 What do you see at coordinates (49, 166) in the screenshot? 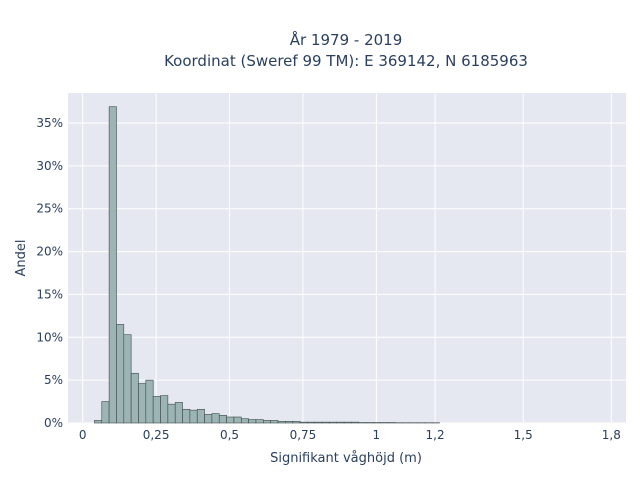
I see `y-tick-label: 30%` at bounding box center [49, 166].